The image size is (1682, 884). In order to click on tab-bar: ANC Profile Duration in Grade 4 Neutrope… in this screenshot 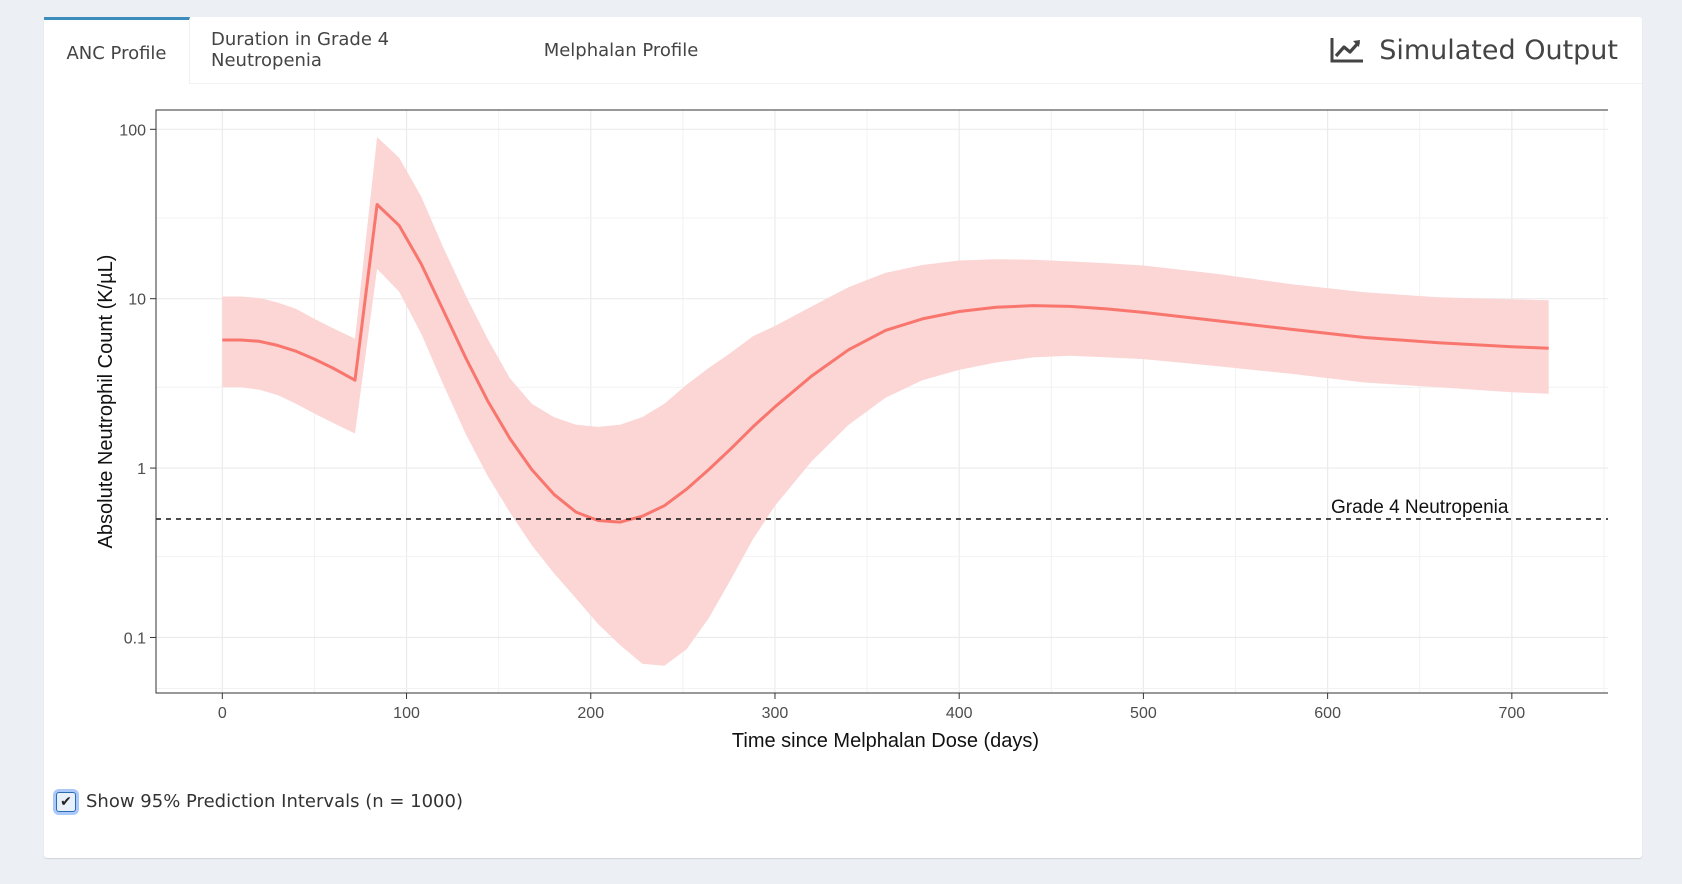, I will do `click(843, 50)`.